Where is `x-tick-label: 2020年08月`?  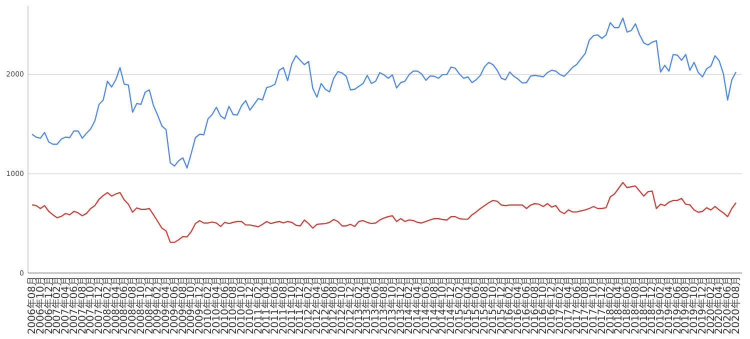
x-tick-label: 2020年08月 is located at coordinates (736, 305).